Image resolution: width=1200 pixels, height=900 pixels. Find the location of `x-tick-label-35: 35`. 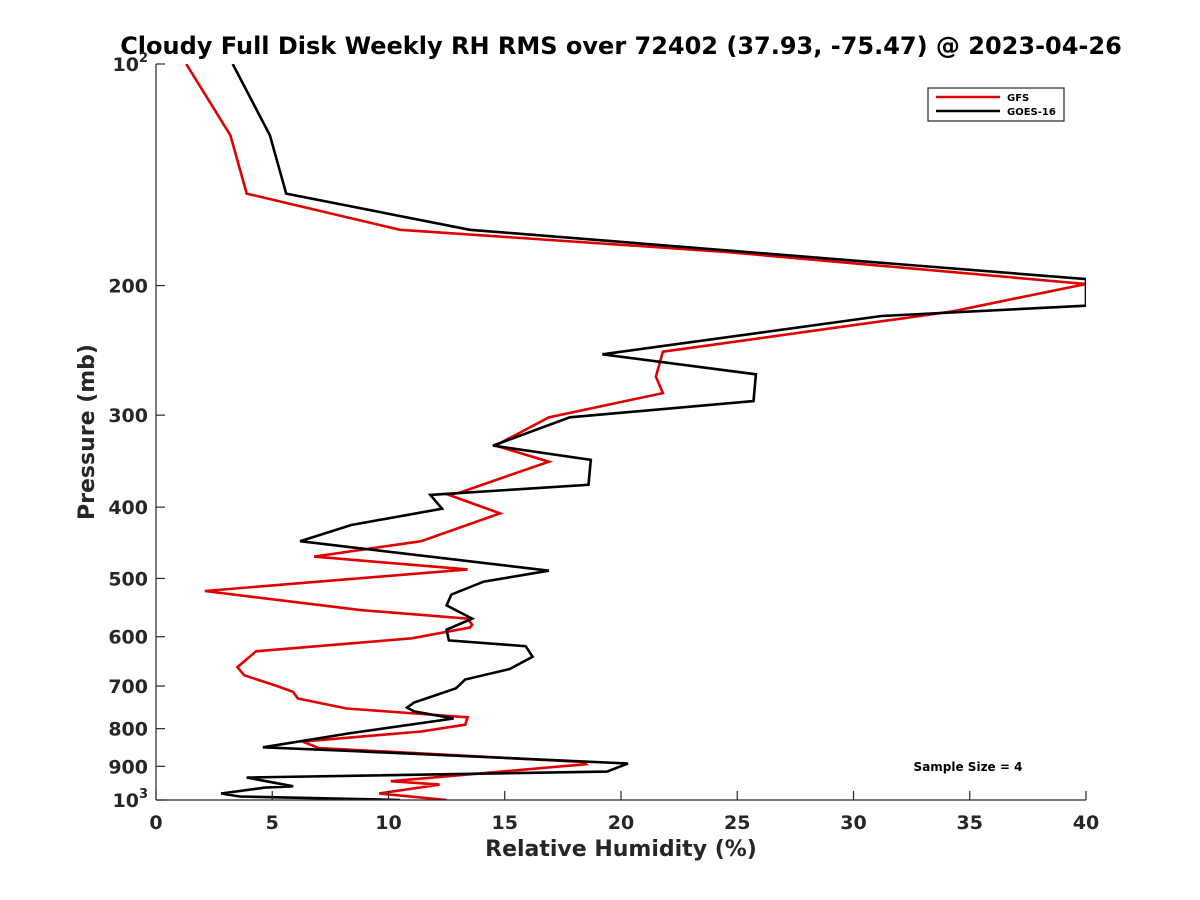

x-tick-label-35: 35 is located at coordinates (970, 823).